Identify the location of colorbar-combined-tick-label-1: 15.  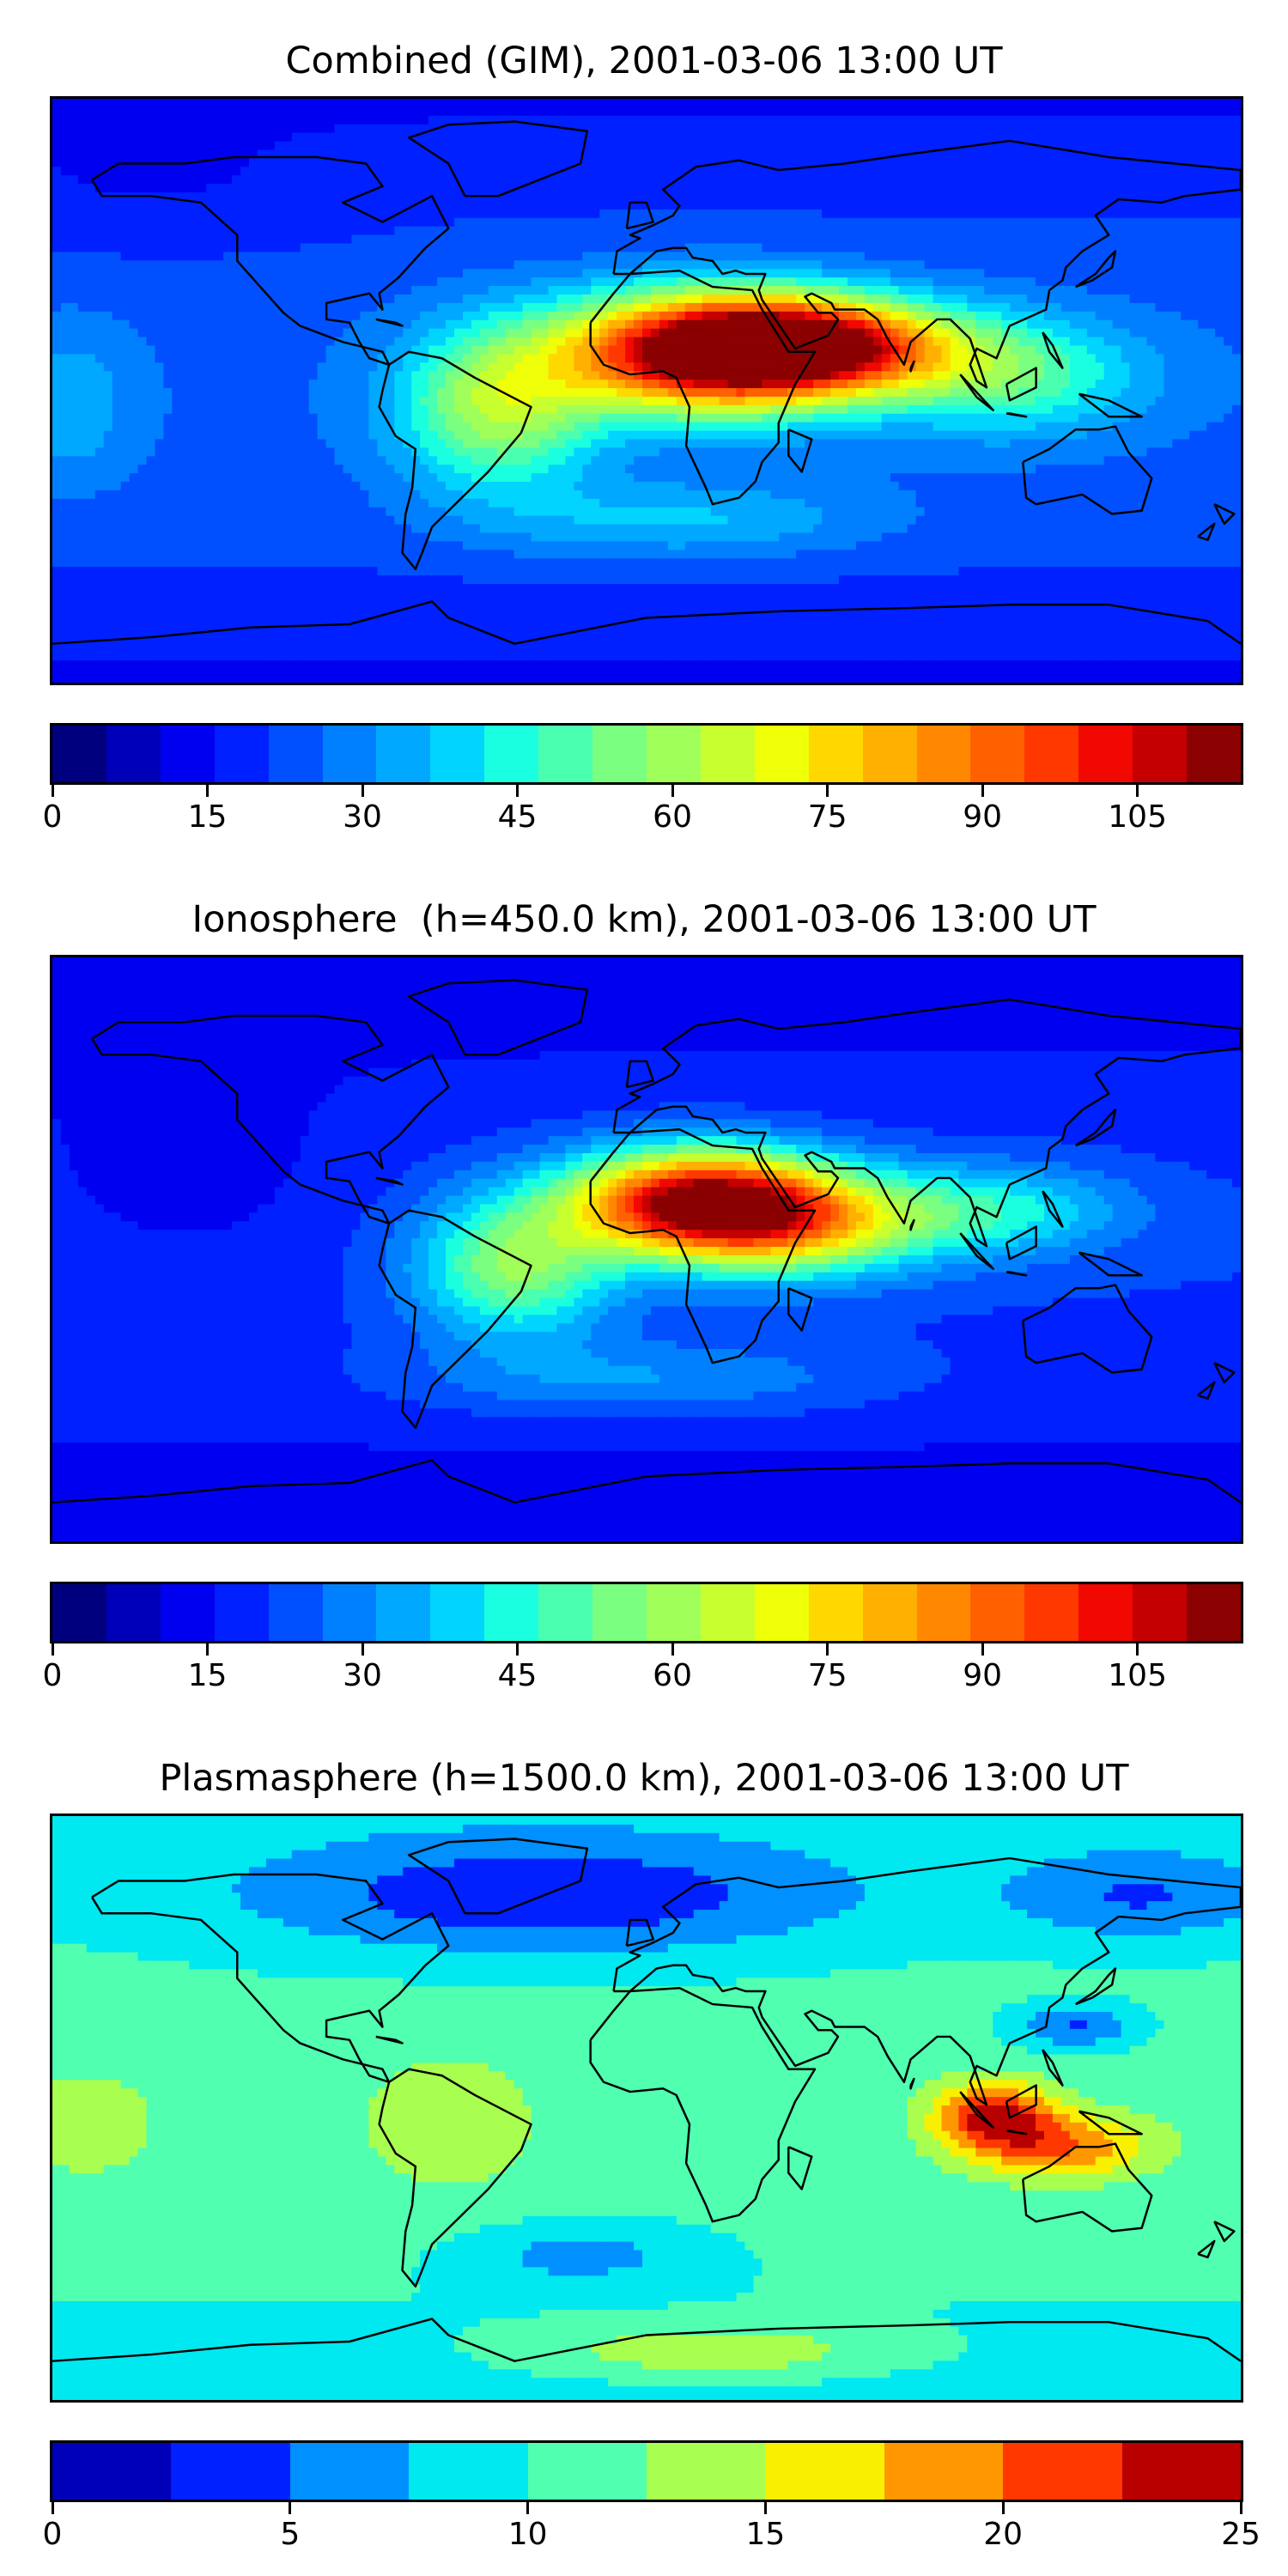
(208, 817).